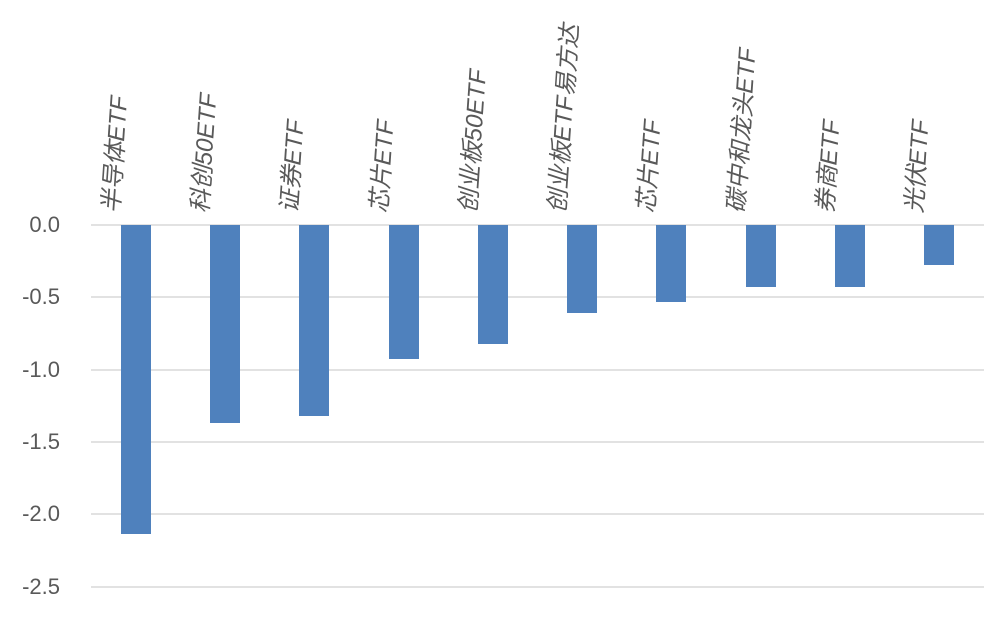  I want to click on category-label: 碳中和龙头ETF, so click(742, 131).